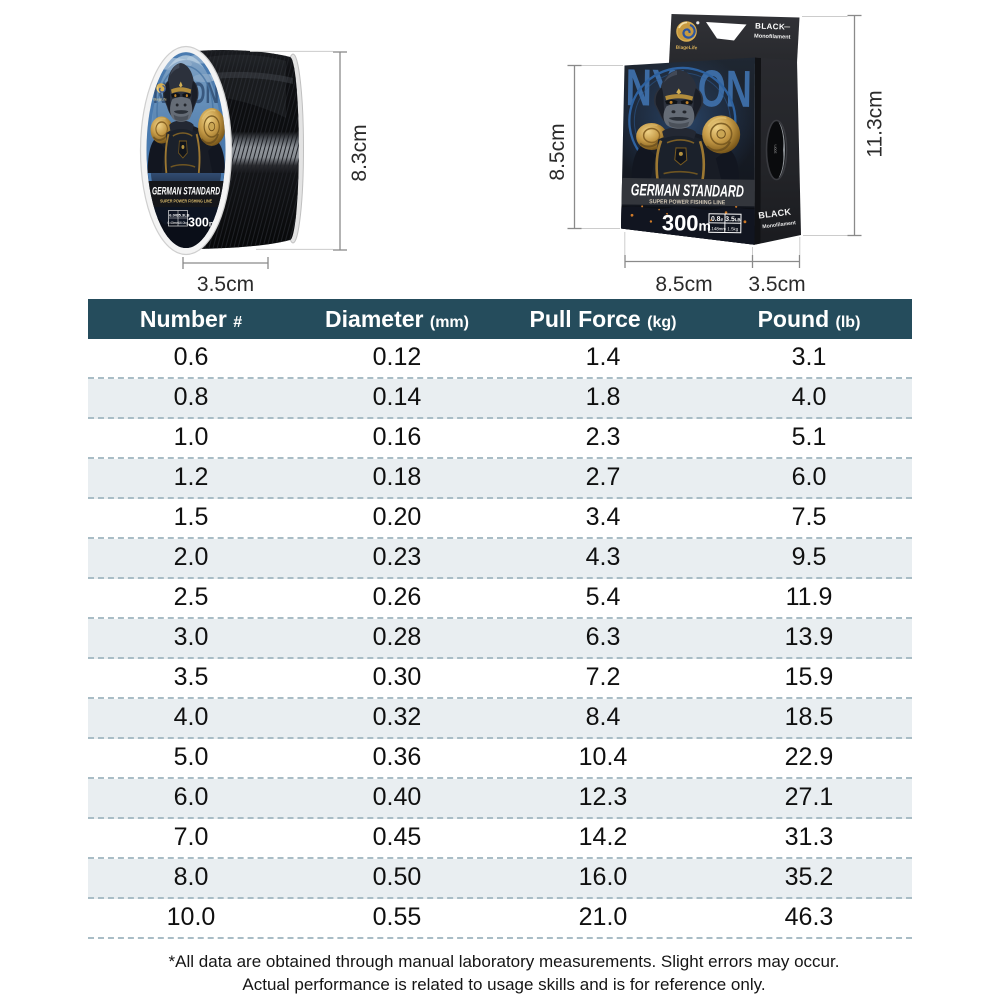 The height and width of the screenshot is (1000, 1000). What do you see at coordinates (173, 223) in the screenshot?
I see `svg-text: 0.40mm` at bounding box center [173, 223].